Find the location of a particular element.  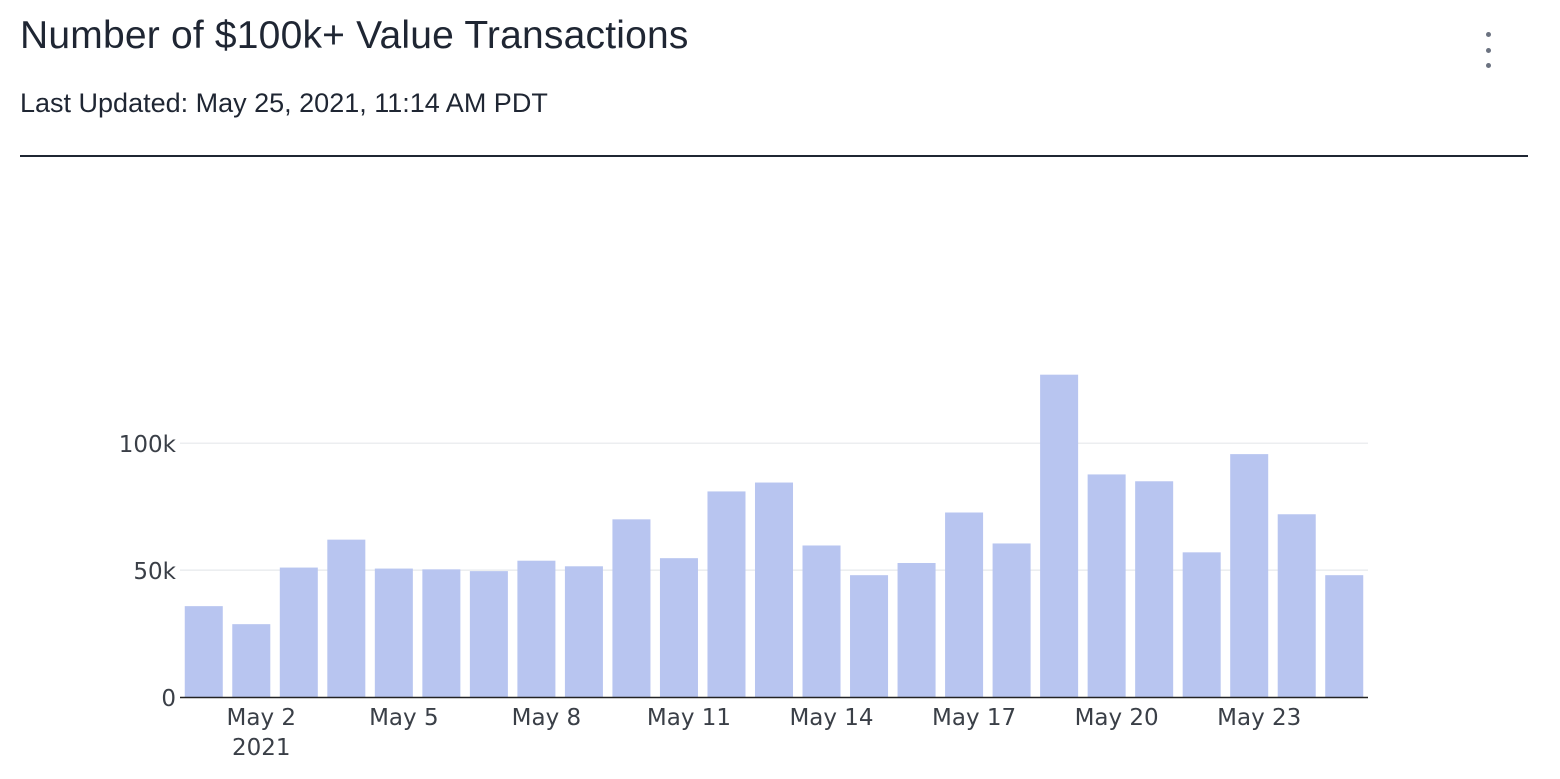

card-title: Number of $100k+ Value Transactions is located at coordinates (354, 35).